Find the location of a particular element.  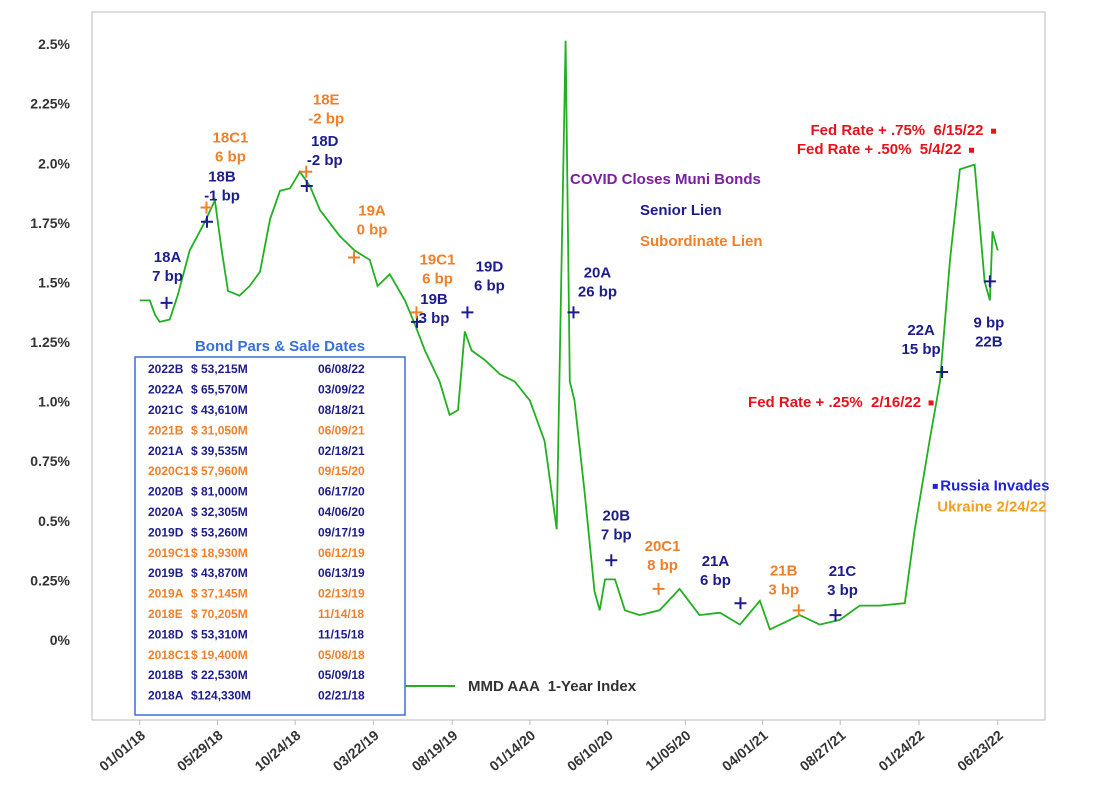

x-tick-label: 04/01/21 is located at coordinates (745, 750).